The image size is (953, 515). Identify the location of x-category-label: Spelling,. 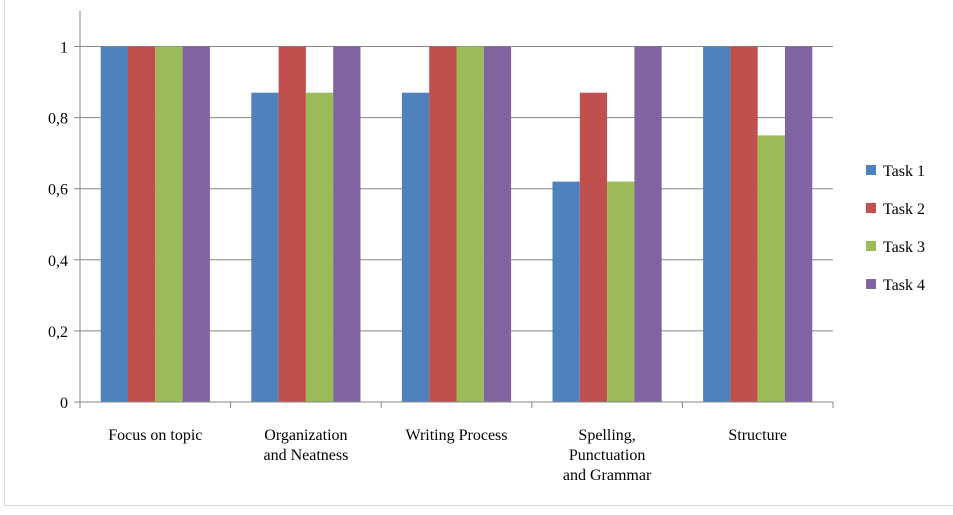
(606, 435).